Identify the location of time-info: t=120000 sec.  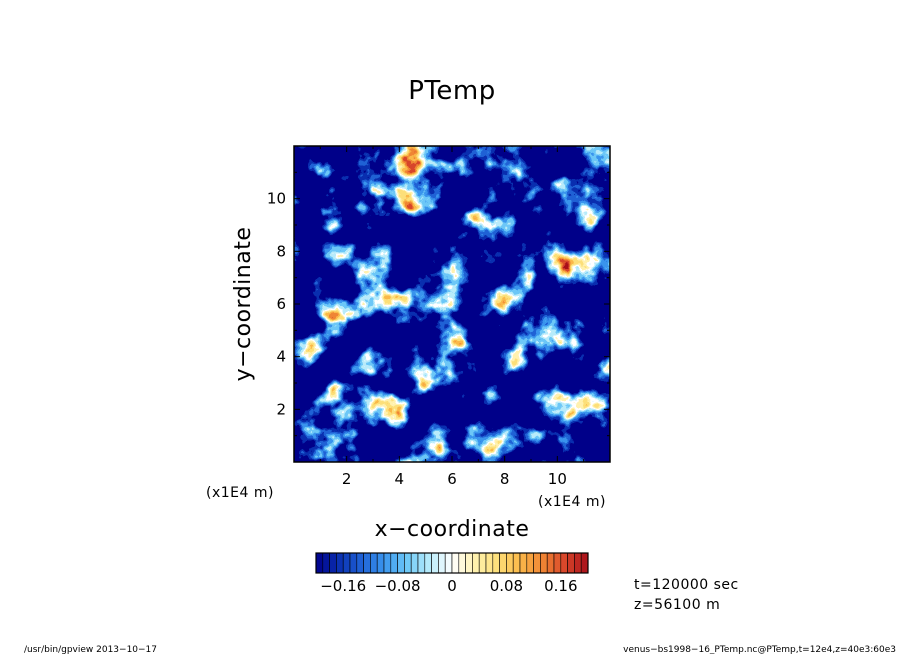
(686, 585).